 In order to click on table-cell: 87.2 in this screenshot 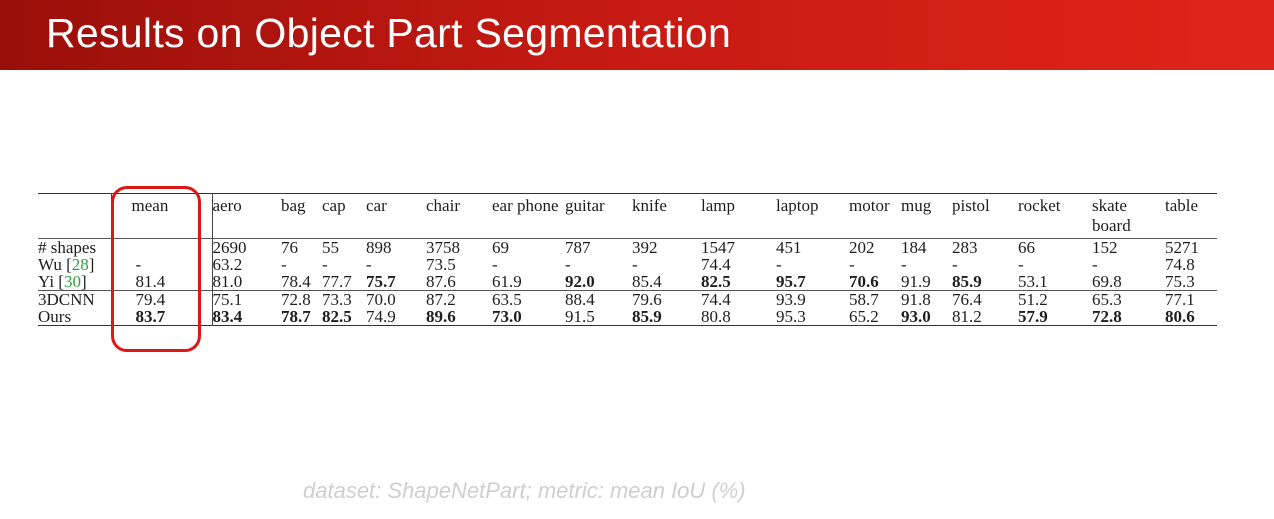, I will do `click(459, 299)`.